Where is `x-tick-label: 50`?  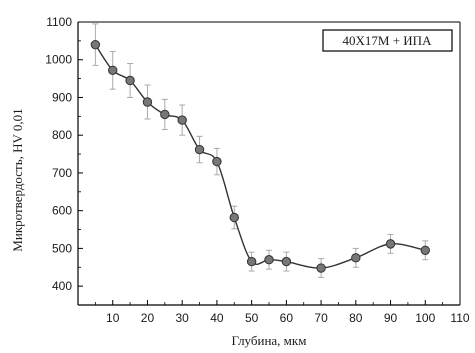 x-tick-label: 50 is located at coordinates (252, 318).